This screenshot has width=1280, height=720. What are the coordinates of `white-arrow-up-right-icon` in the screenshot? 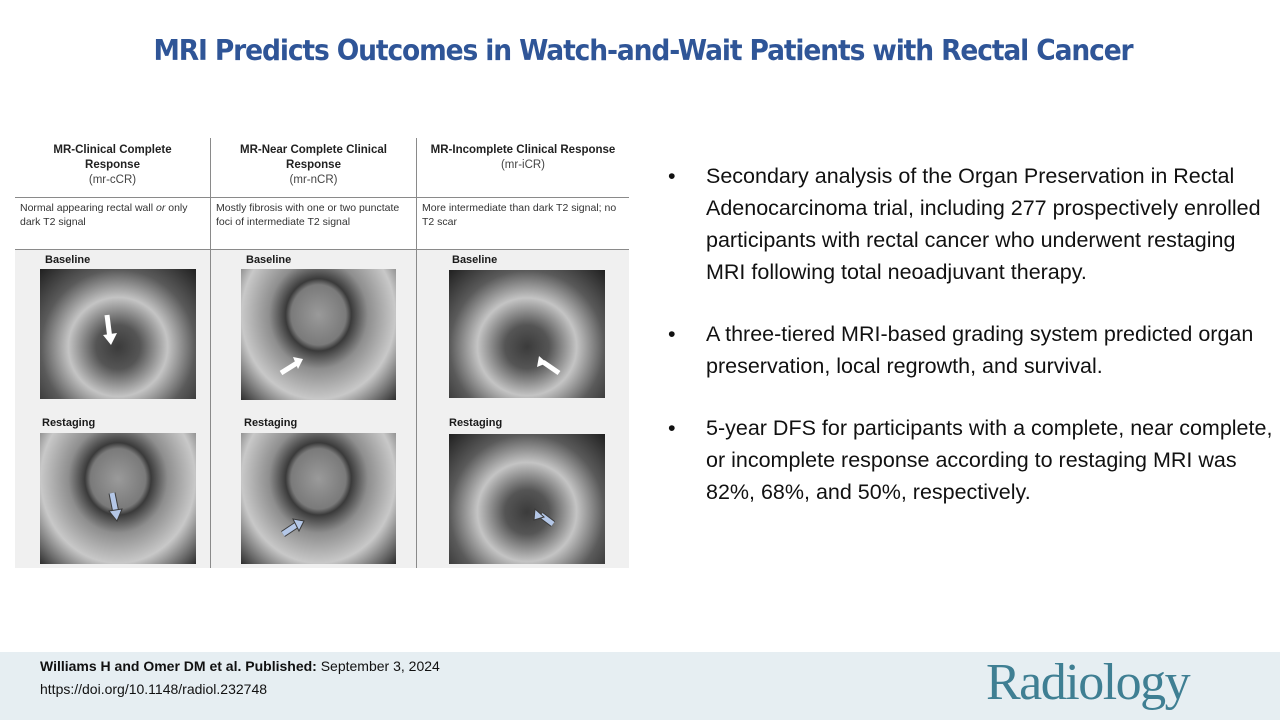 It's located at (291, 366).